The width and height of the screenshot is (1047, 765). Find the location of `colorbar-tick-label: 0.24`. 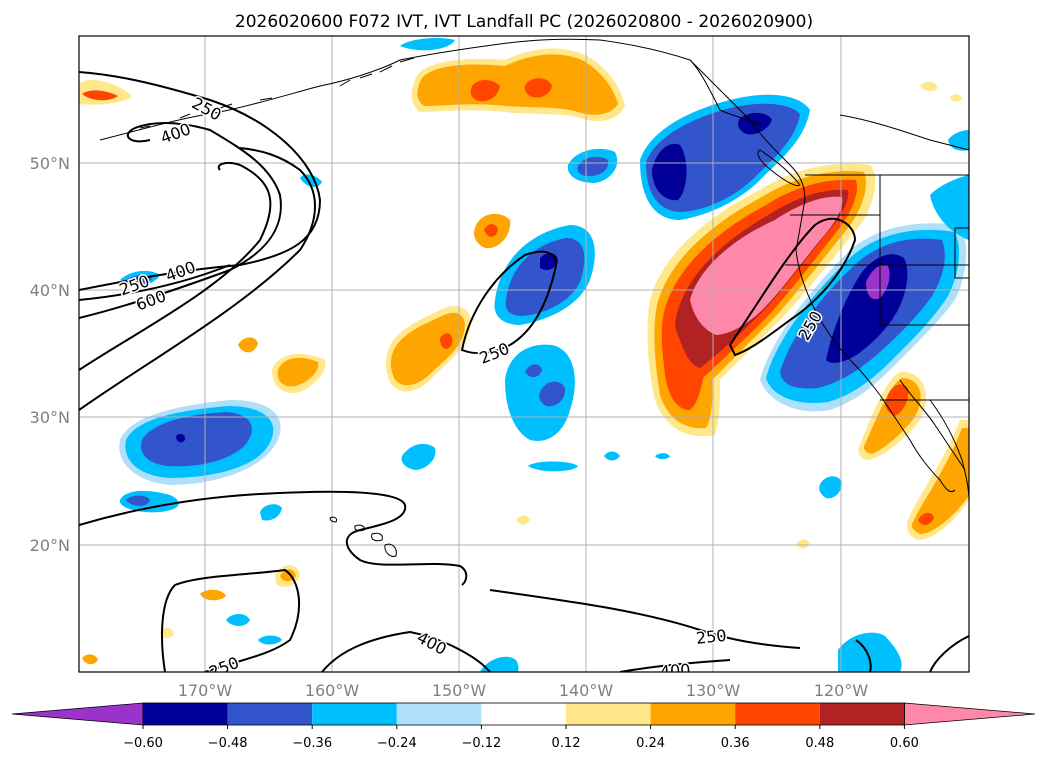

colorbar-tick-label: 0.24 is located at coordinates (650, 743).